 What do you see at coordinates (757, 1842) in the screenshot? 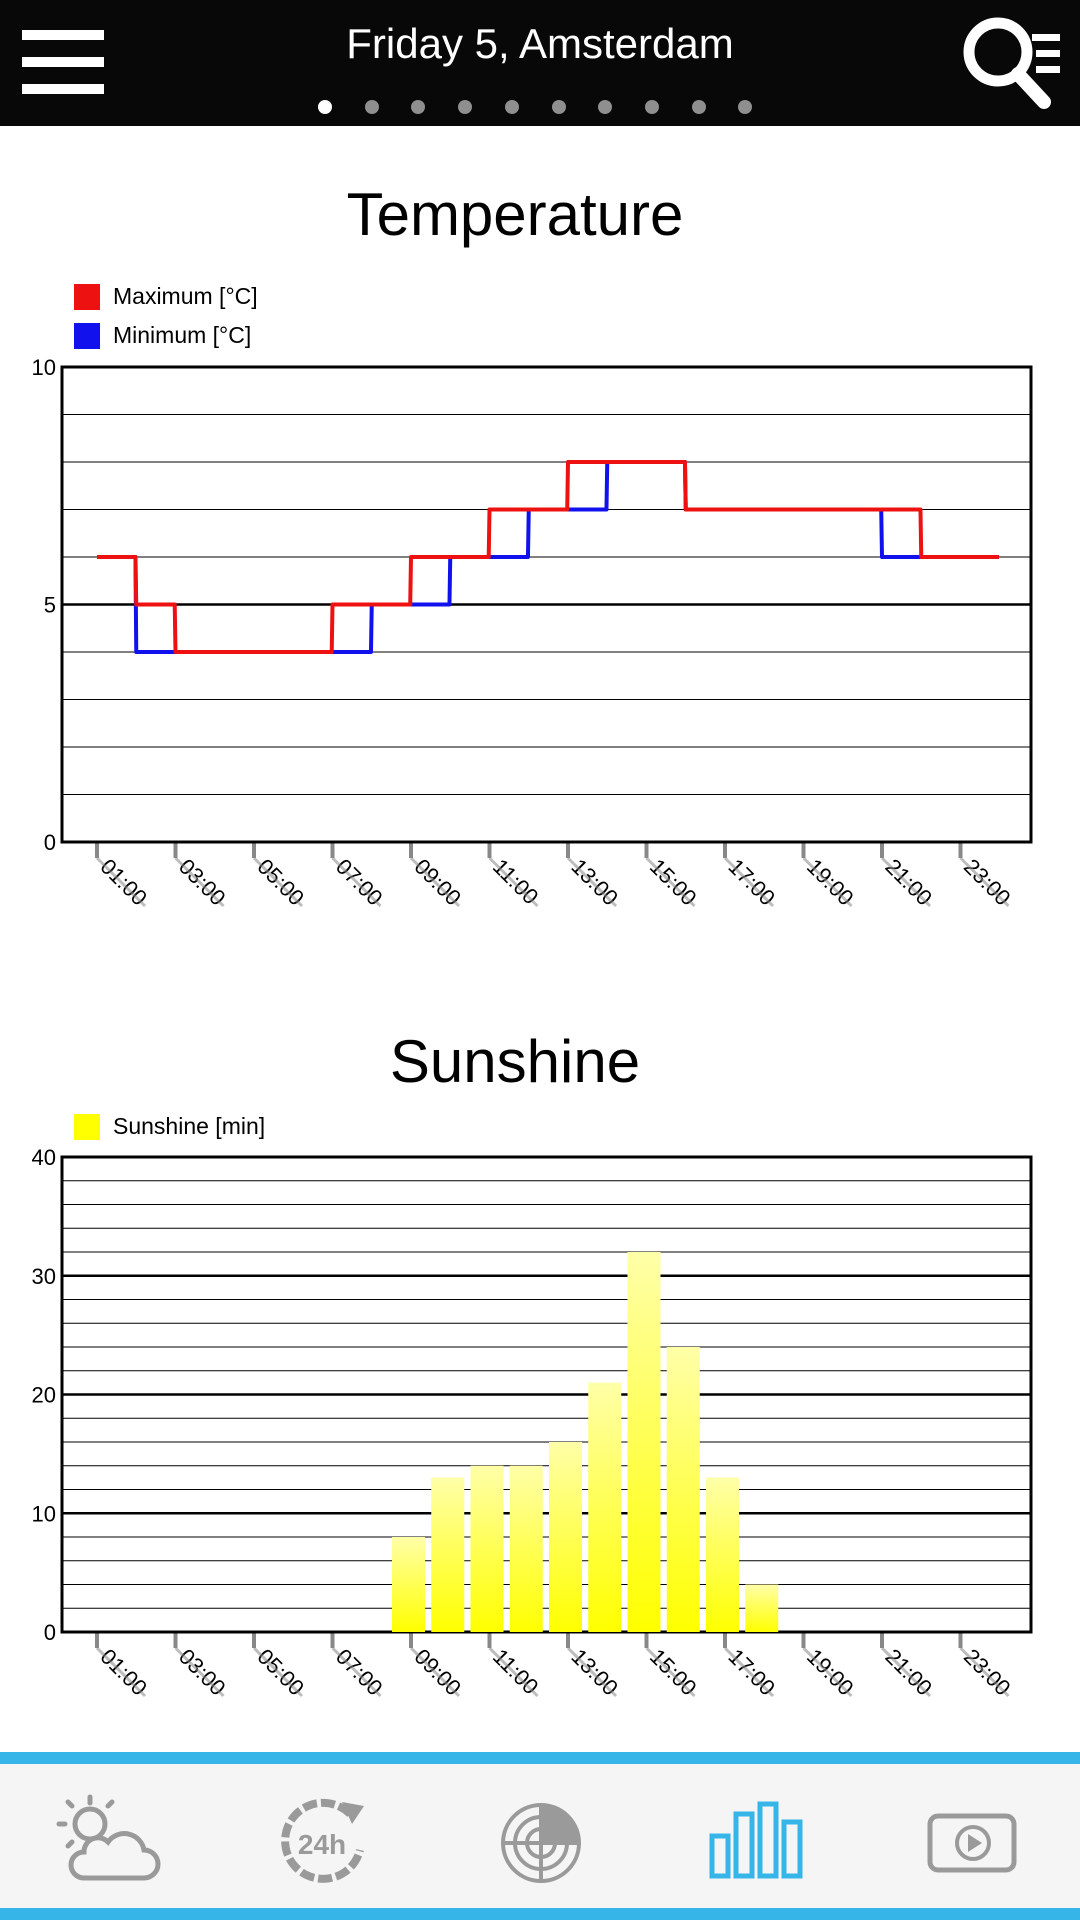
I see `charts-icon` at bounding box center [757, 1842].